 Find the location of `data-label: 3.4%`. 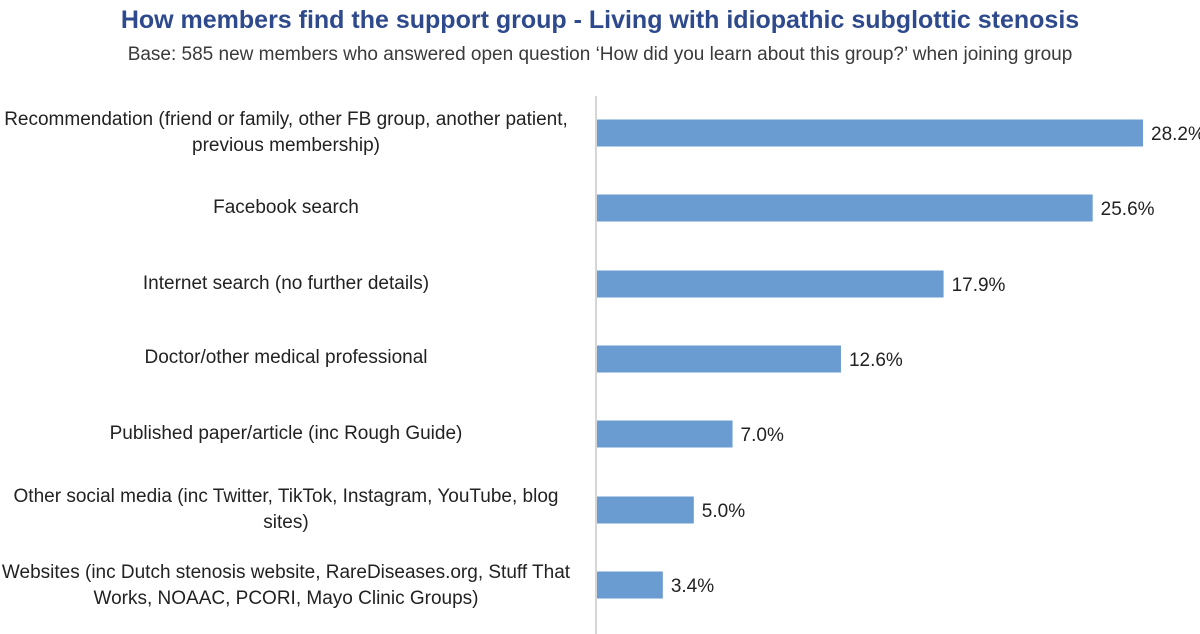

data-label: 3.4% is located at coordinates (692, 586).